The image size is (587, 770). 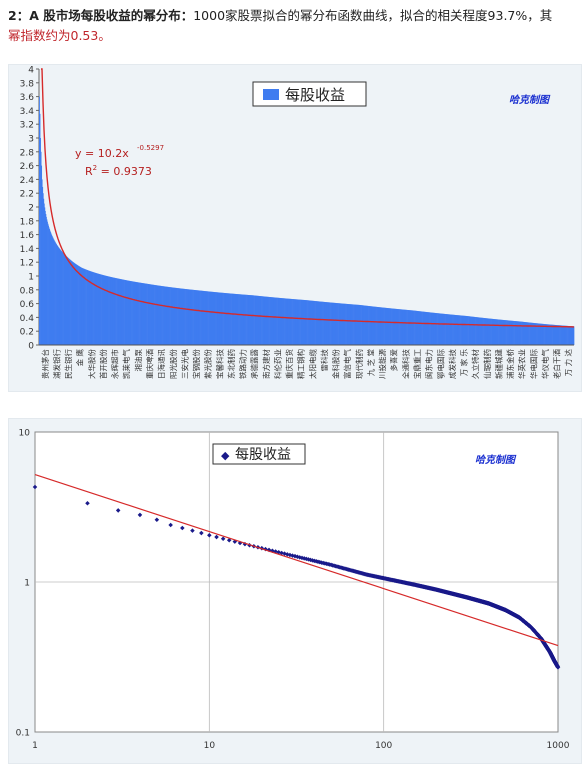 I want to click on scatter-chart-y-axis: 0.1 1 10, so click(x=23, y=584).